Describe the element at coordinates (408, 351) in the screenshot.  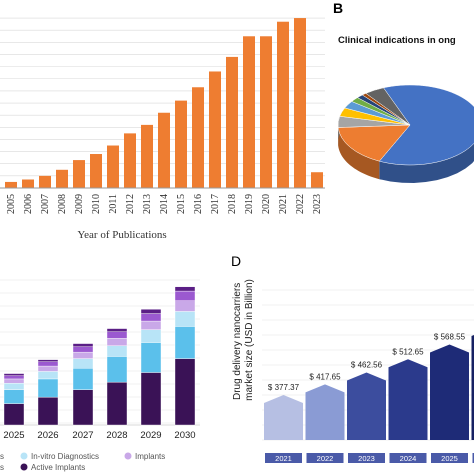
I see `value-label-2024: $ 512.65` at that location.